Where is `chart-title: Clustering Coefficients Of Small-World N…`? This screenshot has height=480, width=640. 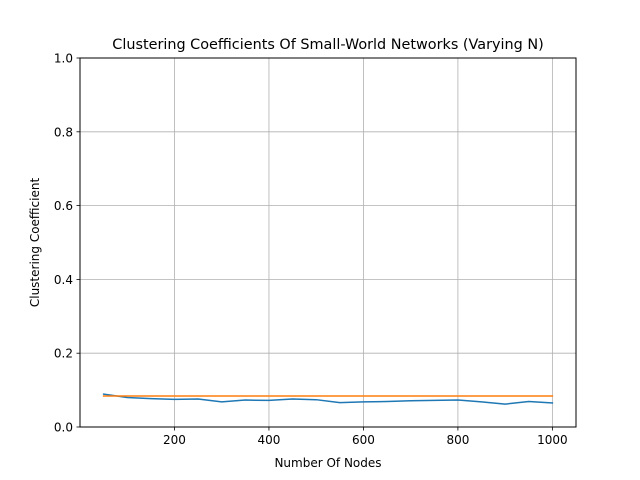 chart-title: Clustering Coefficients Of Small-World N… is located at coordinates (327, 45).